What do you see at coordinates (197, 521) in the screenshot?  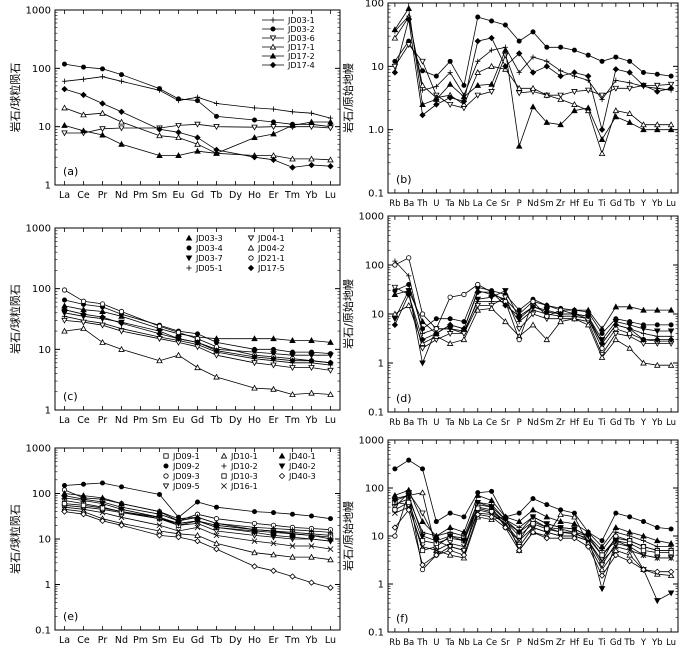 I see `data-point-e-jd40-2-gd` at bounding box center [197, 521].